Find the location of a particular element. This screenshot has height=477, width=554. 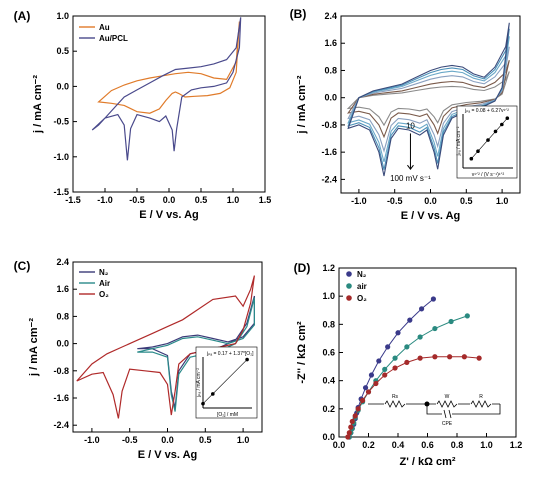

x-tick-label: -1.5 is located at coordinates (73, 200).